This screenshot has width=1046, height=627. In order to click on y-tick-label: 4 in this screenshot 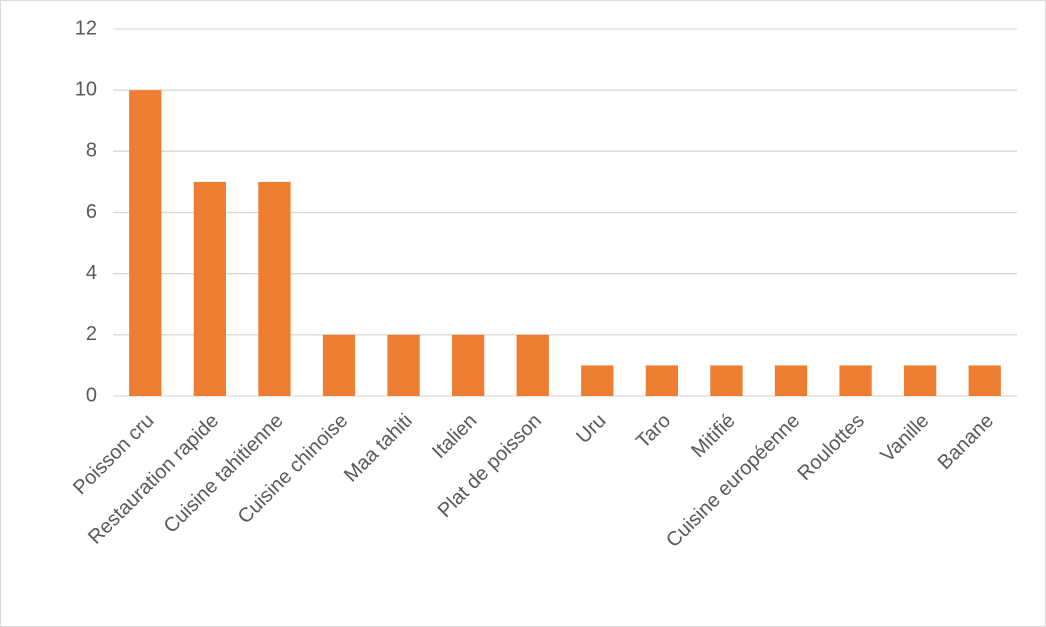, I will do `click(91, 273)`.